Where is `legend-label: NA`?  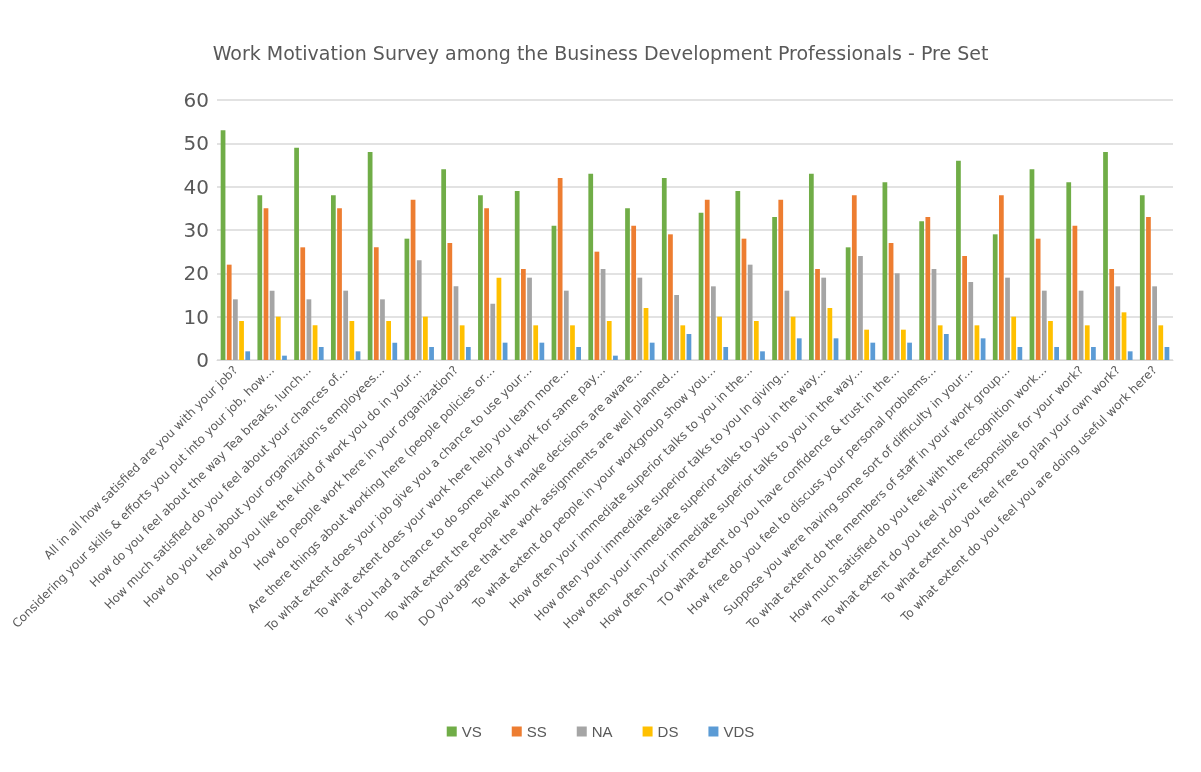
legend-label: NA is located at coordinates (602, 731).